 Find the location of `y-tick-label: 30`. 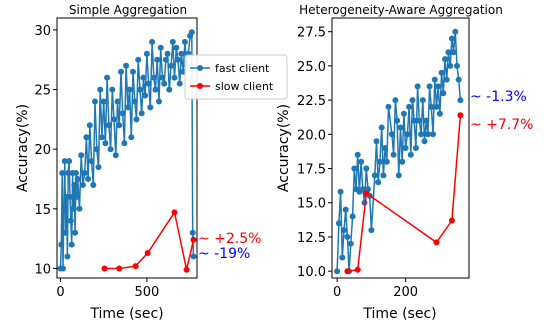

y-tick-label: 30 is located at coordinates (42, 31).